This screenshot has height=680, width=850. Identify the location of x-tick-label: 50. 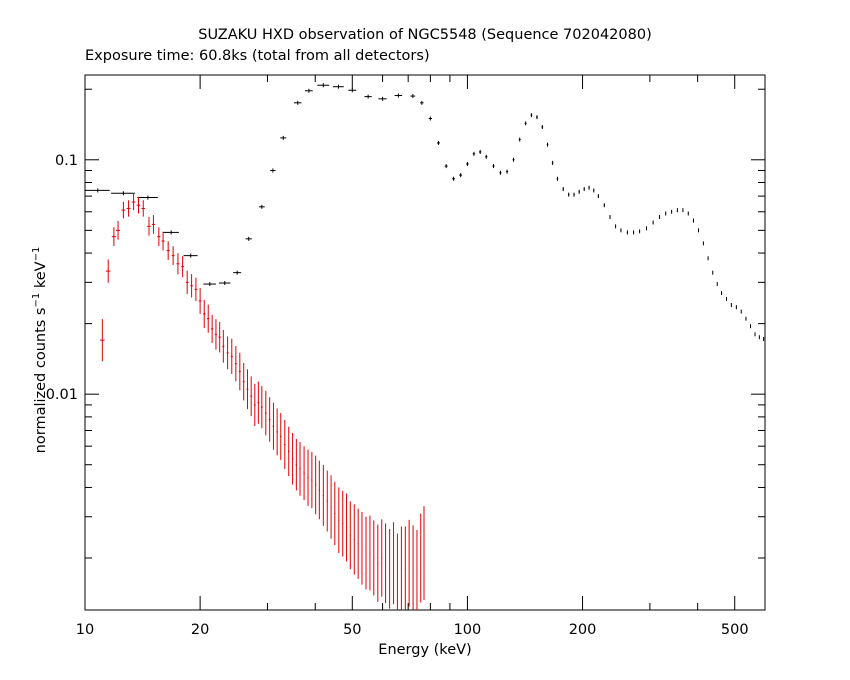
(352, 630).